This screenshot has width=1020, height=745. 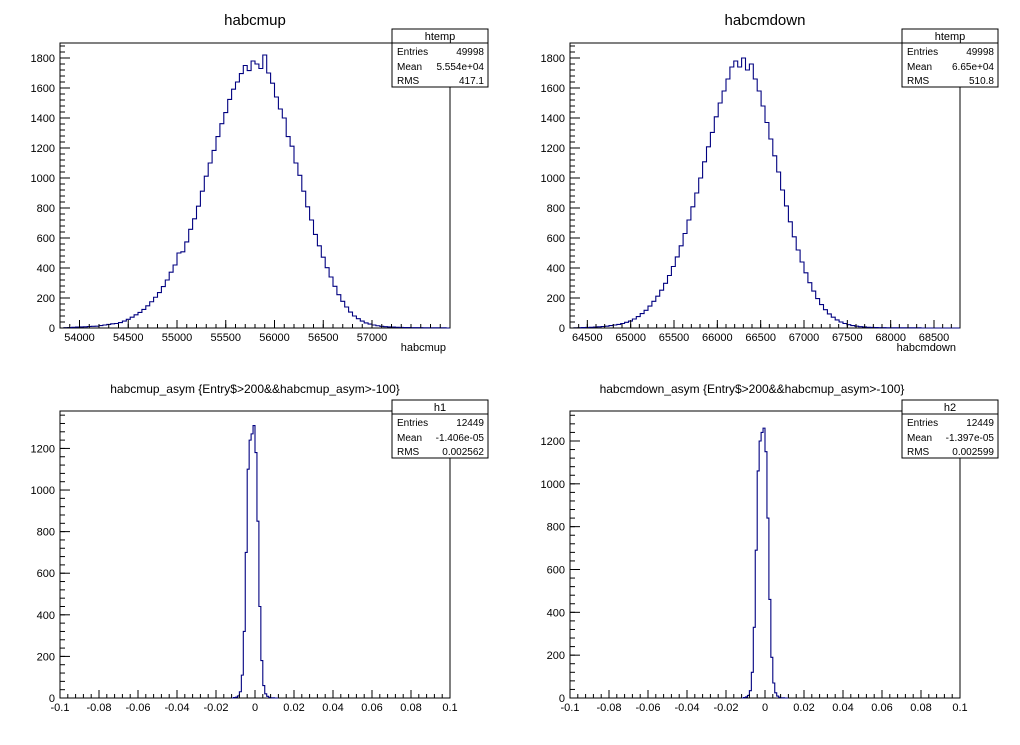 What do you see at coordinates (43, 89) in the screenshot?
I see `y-tick-label: 1600` at bounding box center [43, 89].